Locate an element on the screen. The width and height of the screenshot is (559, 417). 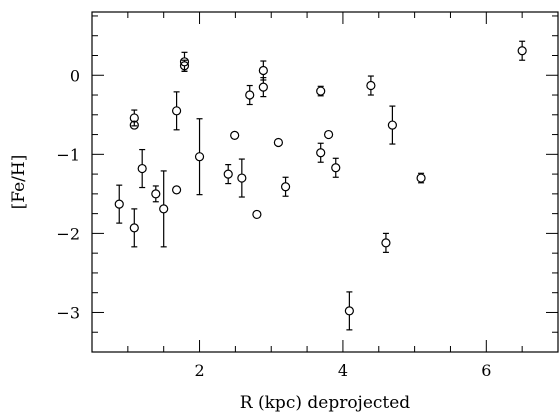
x-tick-label: 4 is located at coordinates (343, 370).